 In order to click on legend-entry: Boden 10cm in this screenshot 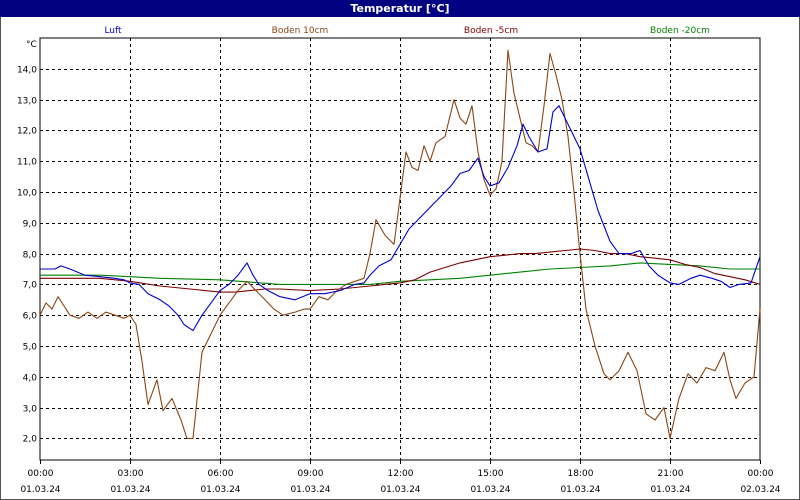, I will do `click(300, 31)`.